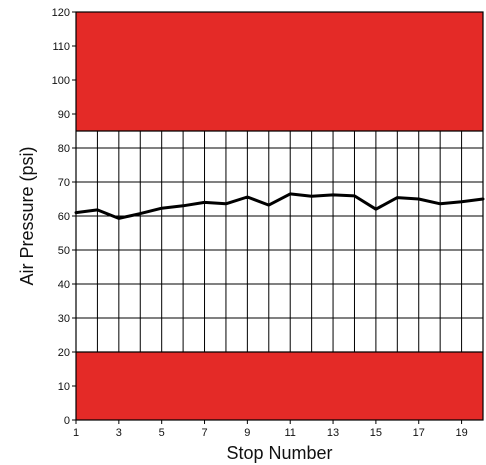 The height and width of the screenshot is (465, 486). I want to click on y-tick-label: 110, so click(61, 47).